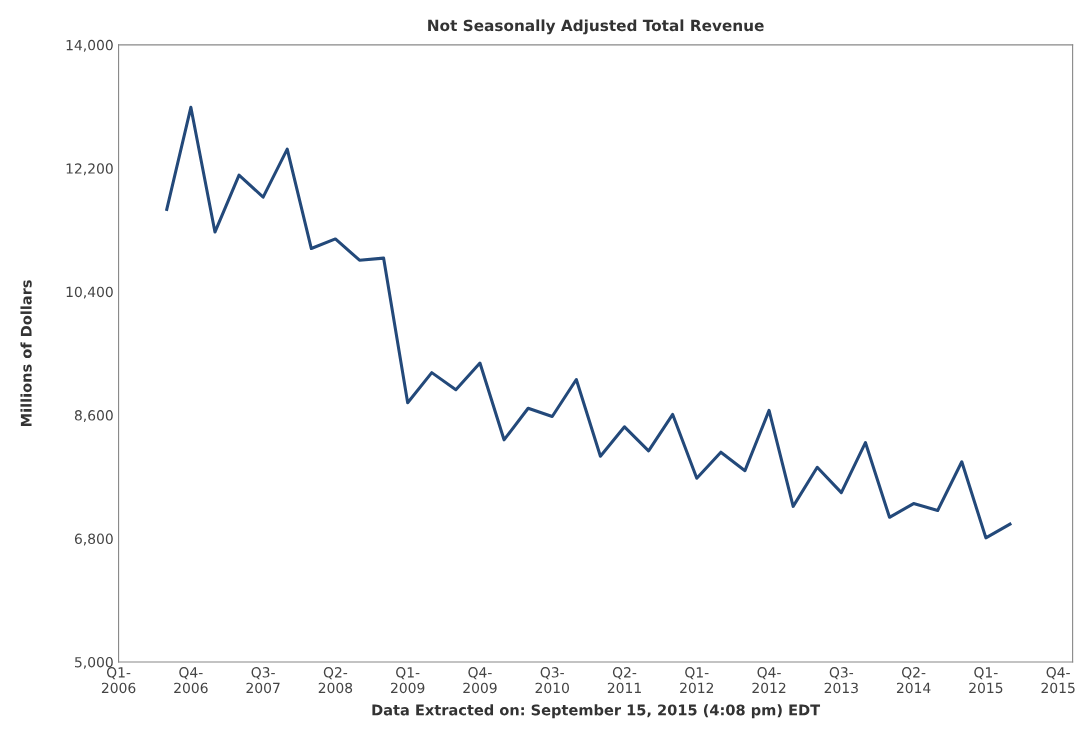  I want to click on x-tick-label: Q1-2006, so click(118, 680).